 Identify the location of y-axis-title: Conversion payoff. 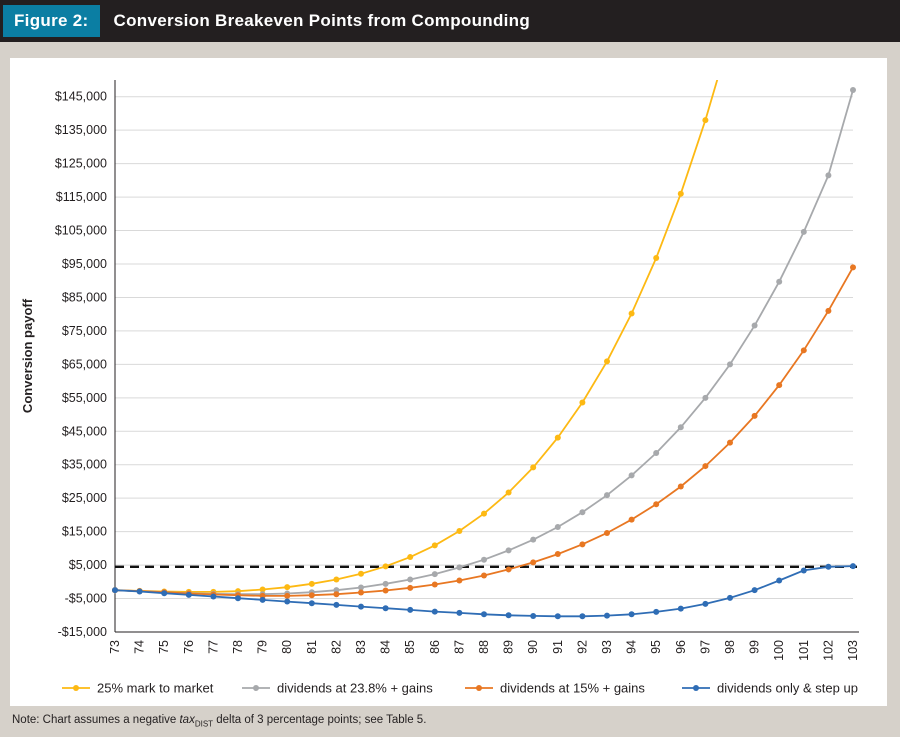
(27, 355).